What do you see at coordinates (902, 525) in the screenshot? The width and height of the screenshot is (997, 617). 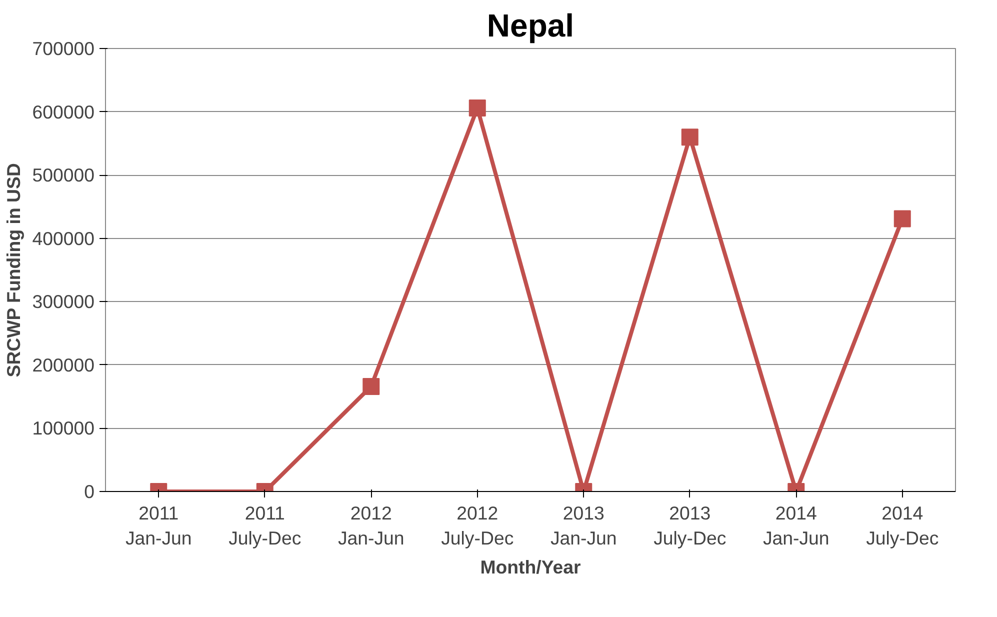 I see `x-tick-label: 2014 July-Dec` at bounding box center [902, 525].